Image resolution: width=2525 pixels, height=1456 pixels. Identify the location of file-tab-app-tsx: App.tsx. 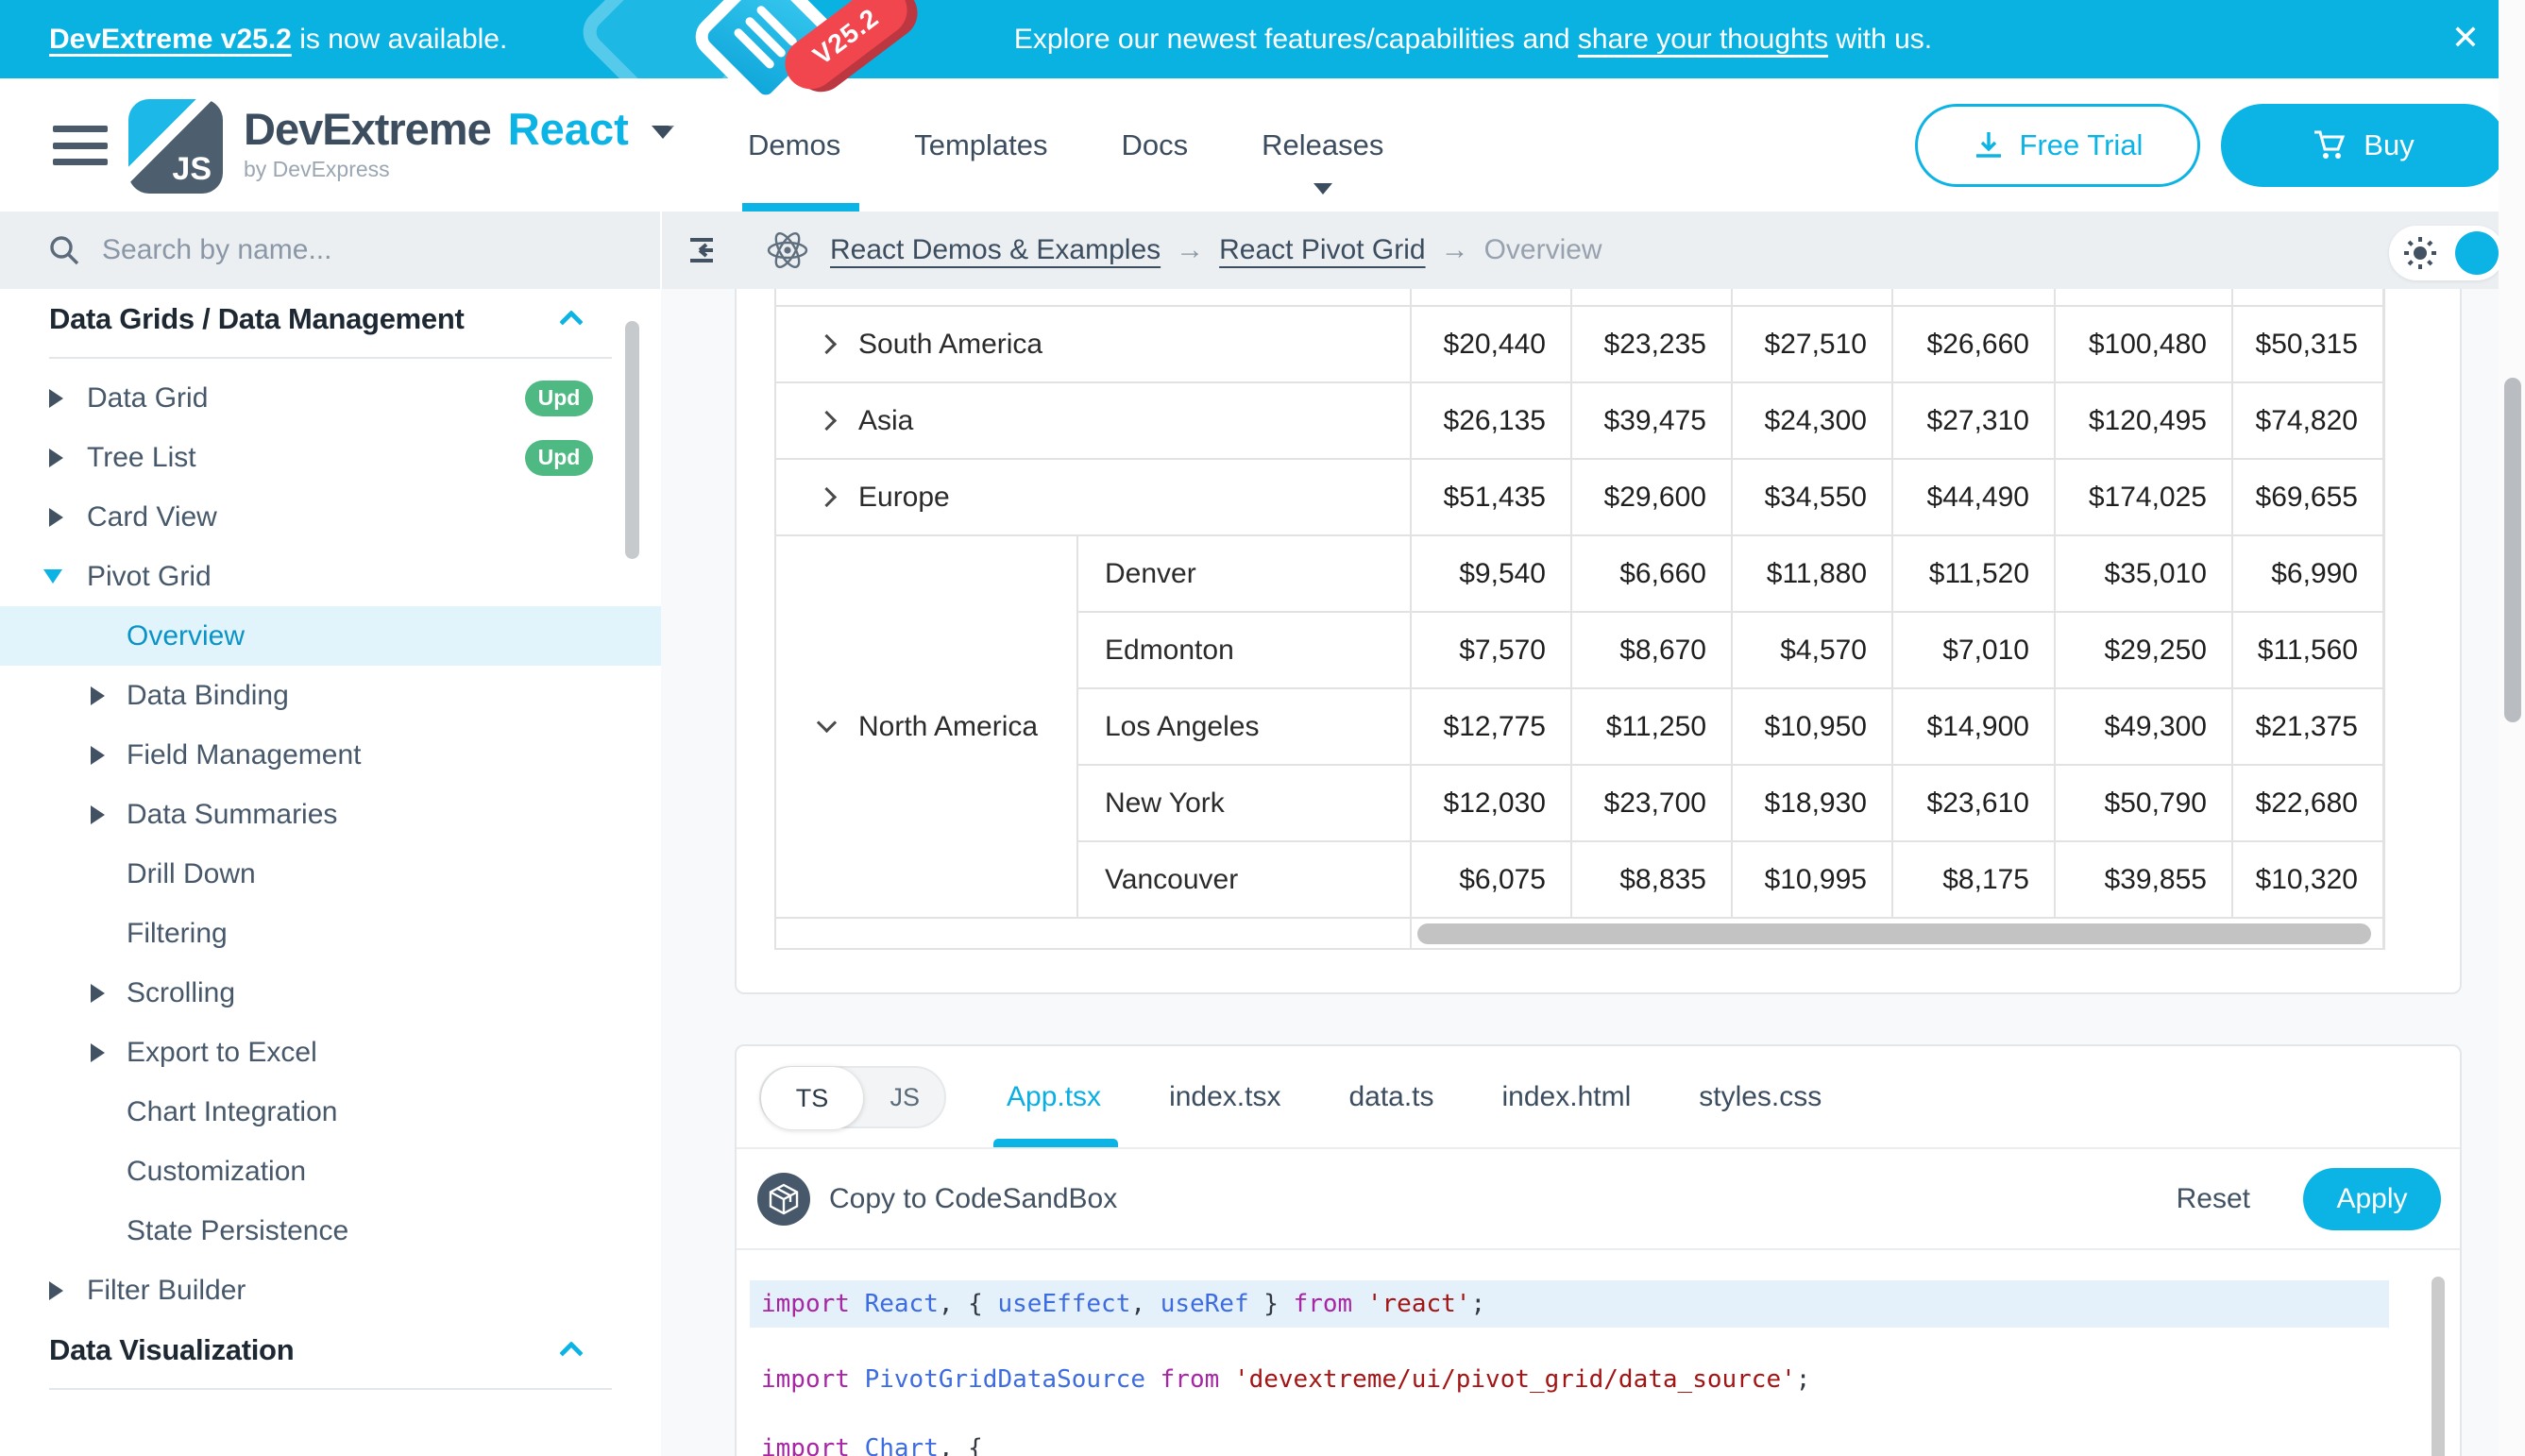
(1054, 1096).